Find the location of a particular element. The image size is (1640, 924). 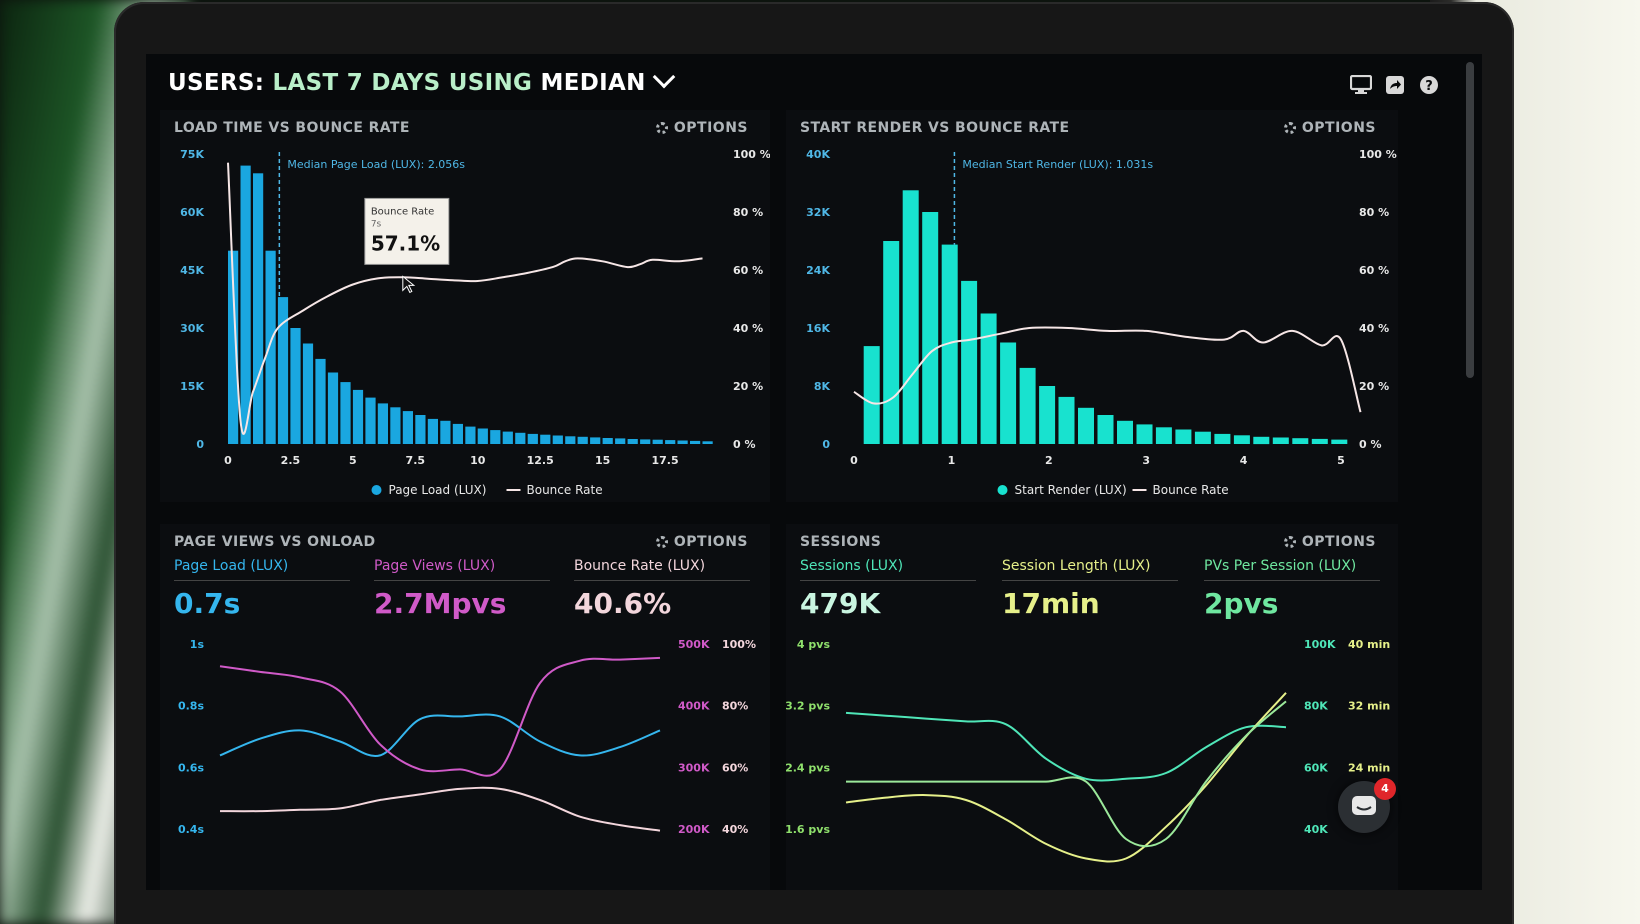

legend-label: Bounce Rate is located at coordinates (1191, 490).